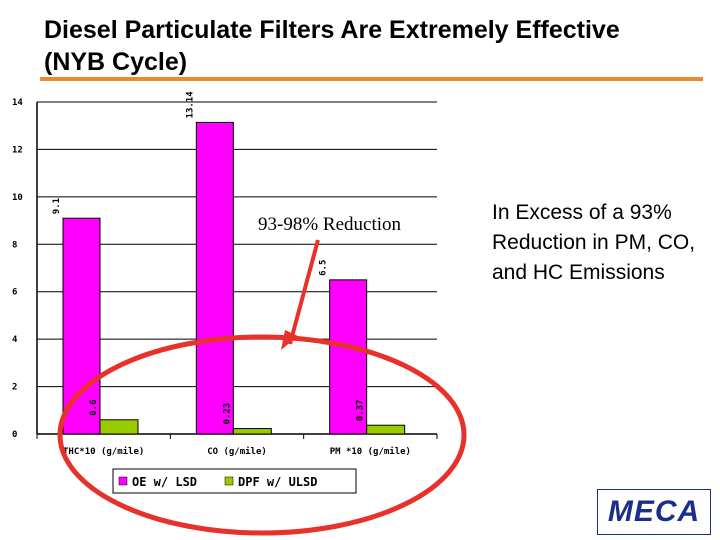  I want to click on meca-logo: MECA, so click(654, 512).